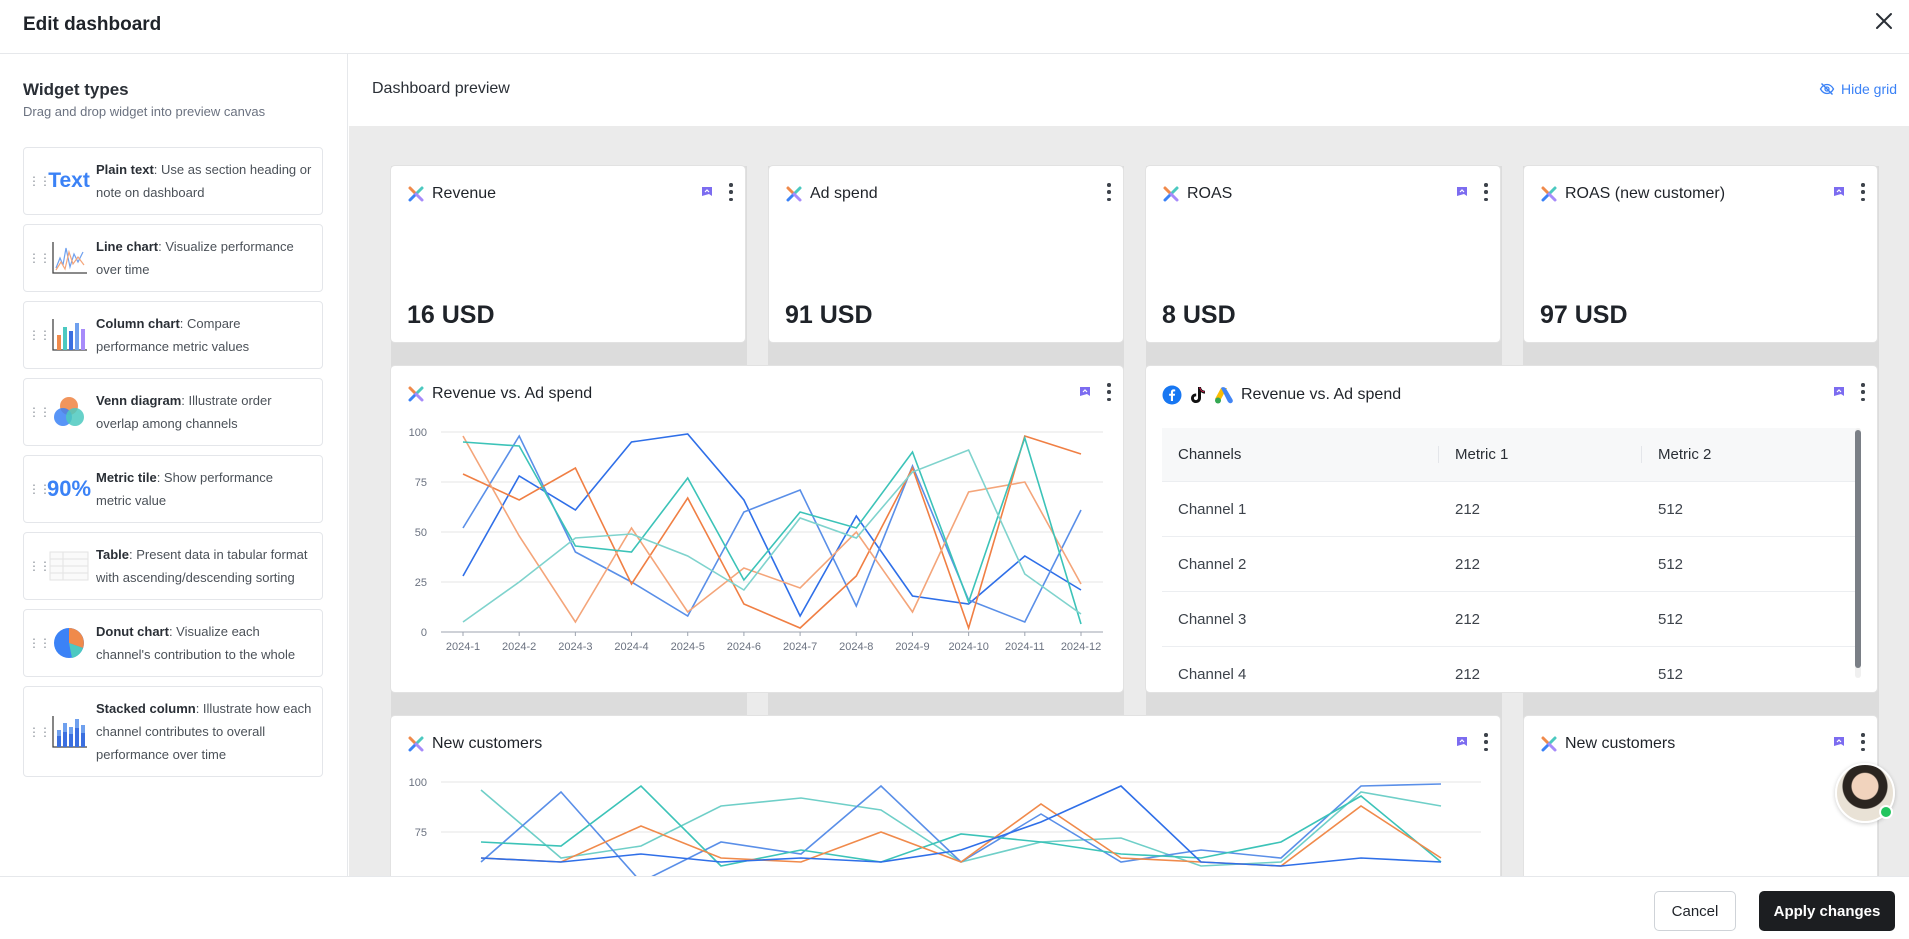 The image size is (1909, 939). I want to click on x-tick-label: 2024-9, so click(912, 647).